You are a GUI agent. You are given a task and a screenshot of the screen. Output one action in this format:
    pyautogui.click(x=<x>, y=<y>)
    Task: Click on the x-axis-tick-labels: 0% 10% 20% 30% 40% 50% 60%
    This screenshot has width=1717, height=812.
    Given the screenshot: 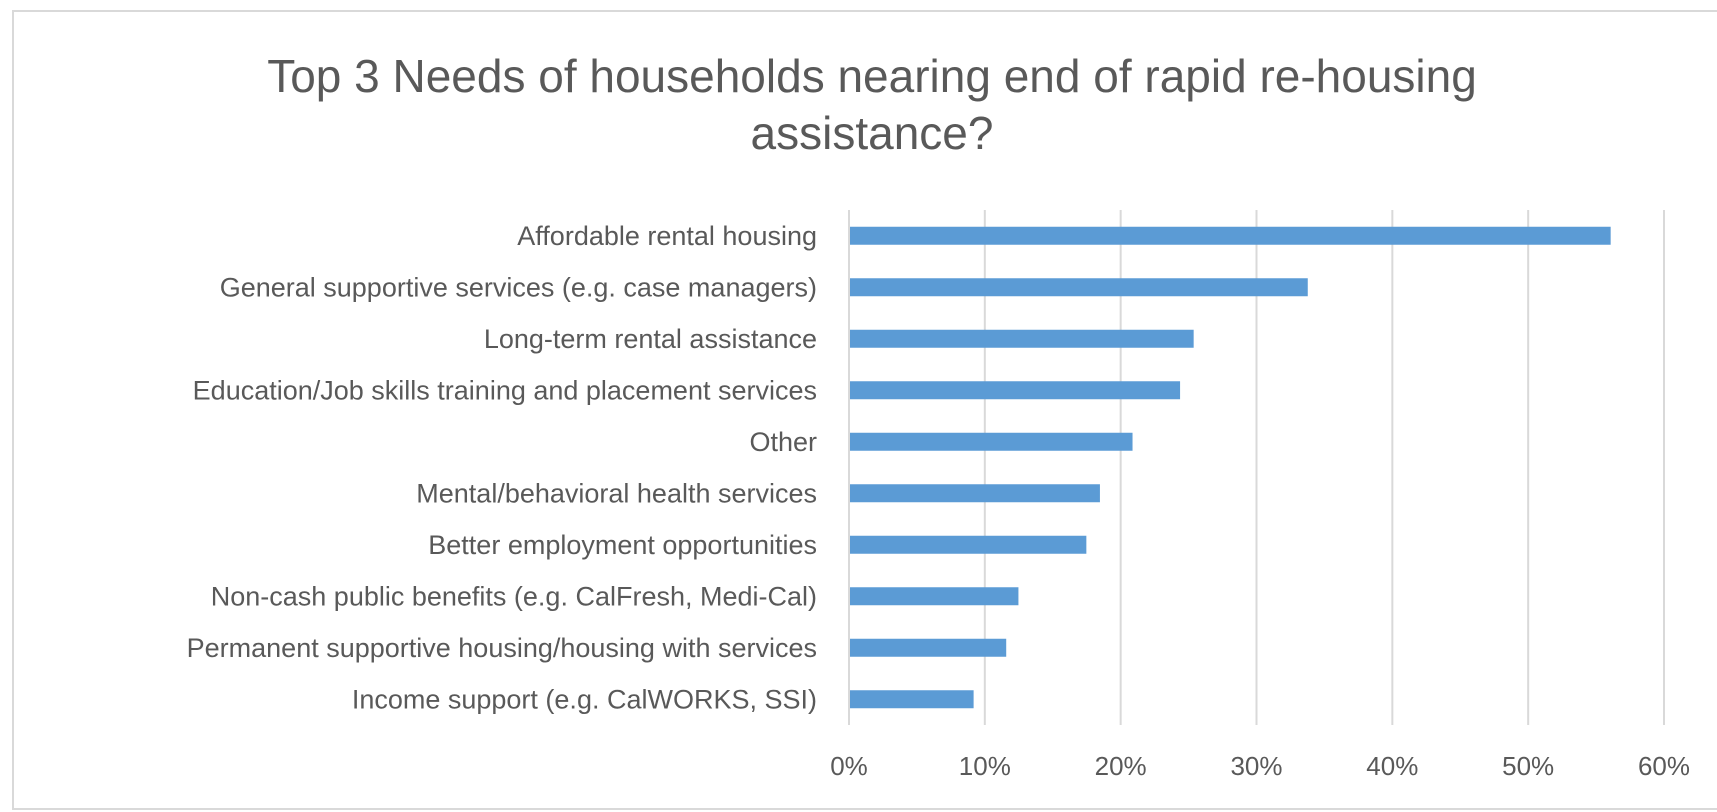 What is the action you would take?
    pyautogui.click(x=1260, y=766)
    